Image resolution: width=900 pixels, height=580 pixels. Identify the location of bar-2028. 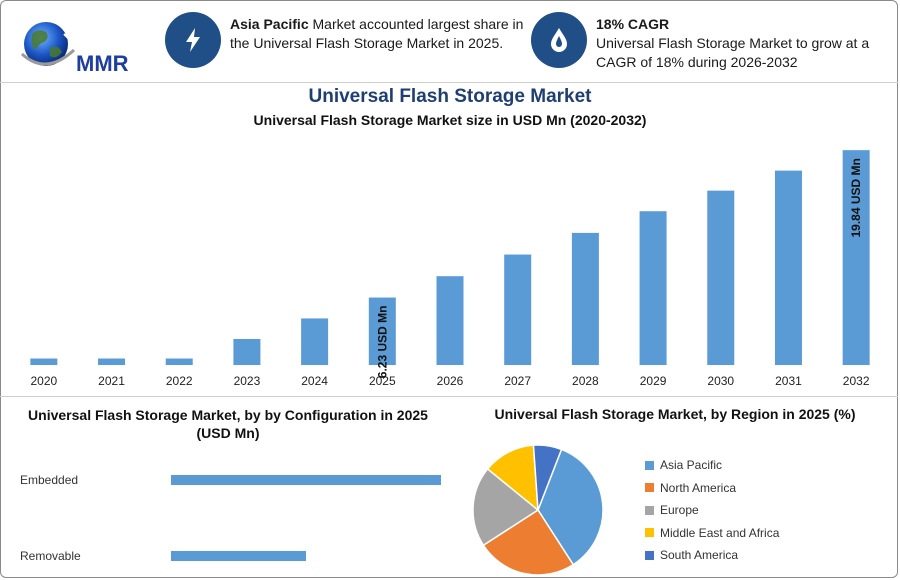
(585, 298).